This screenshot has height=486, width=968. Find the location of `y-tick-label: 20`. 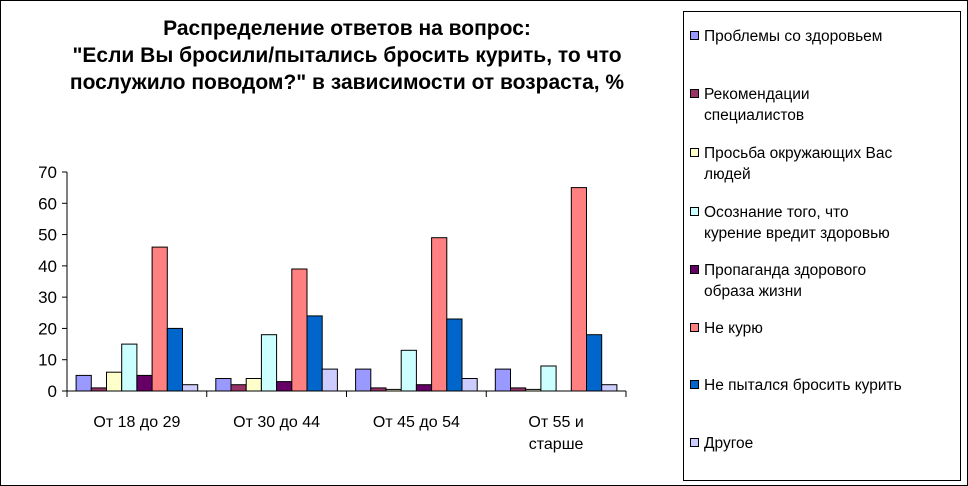

y-tick-label: 20 is located at coordinates (47, 328).